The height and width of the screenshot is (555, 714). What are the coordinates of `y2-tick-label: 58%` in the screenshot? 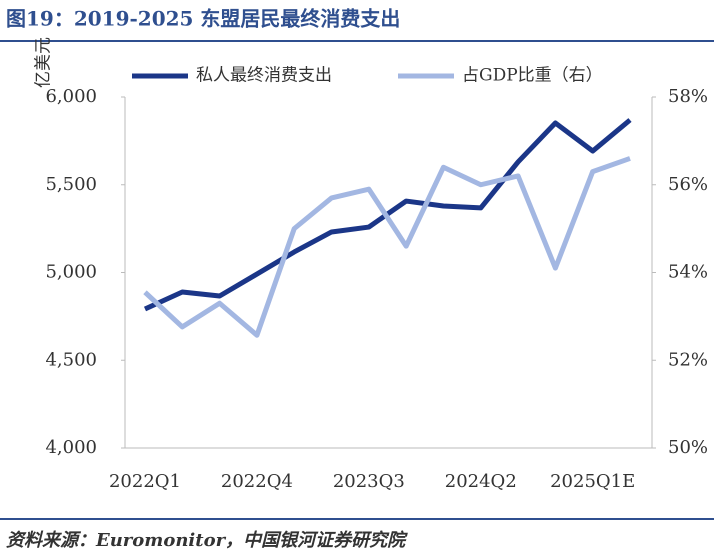 It's located at (688, 96).